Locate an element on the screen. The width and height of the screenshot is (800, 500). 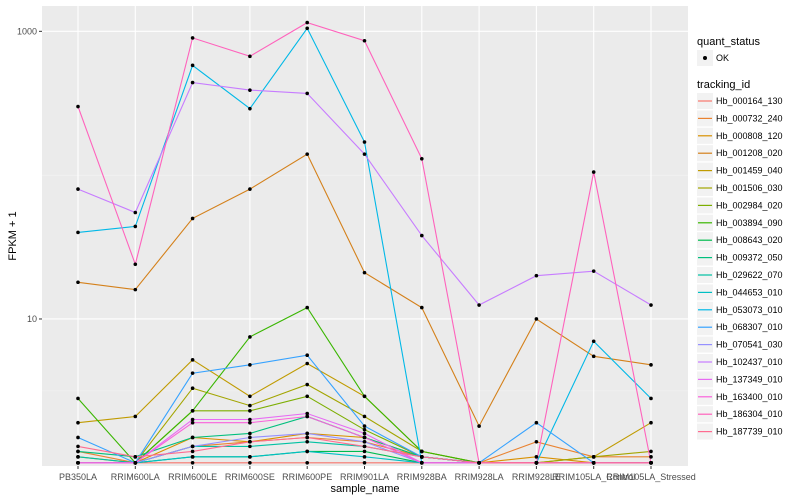
y-tick-label: 1000 is located at coordinates (27, 31).